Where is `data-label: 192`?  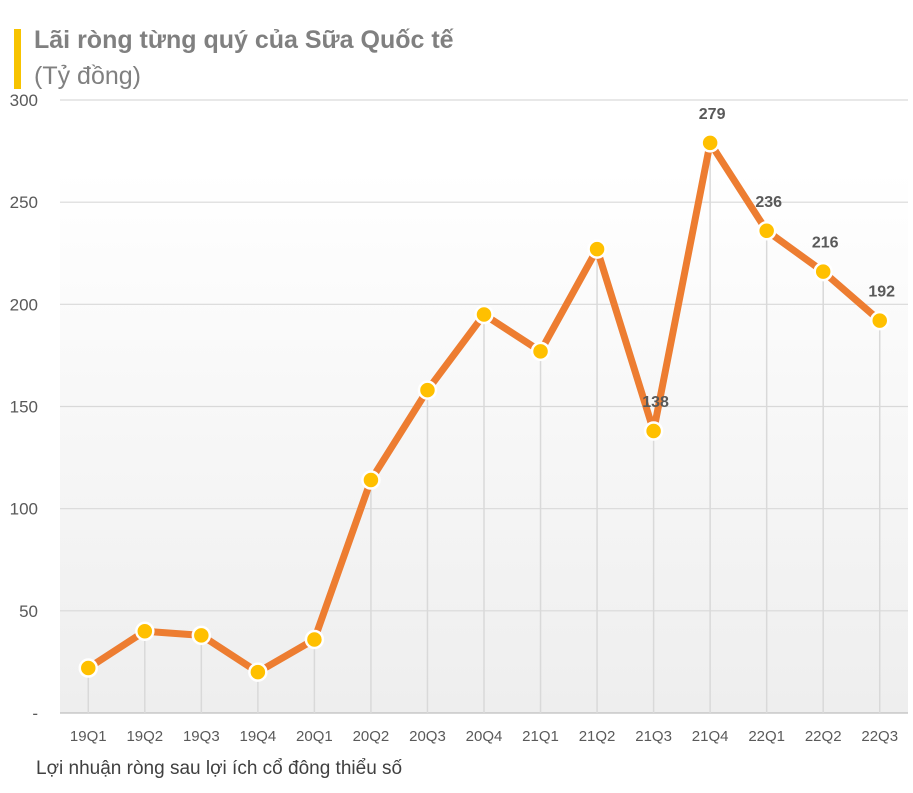
data-label: 192 is located at coordinates (881, 292).